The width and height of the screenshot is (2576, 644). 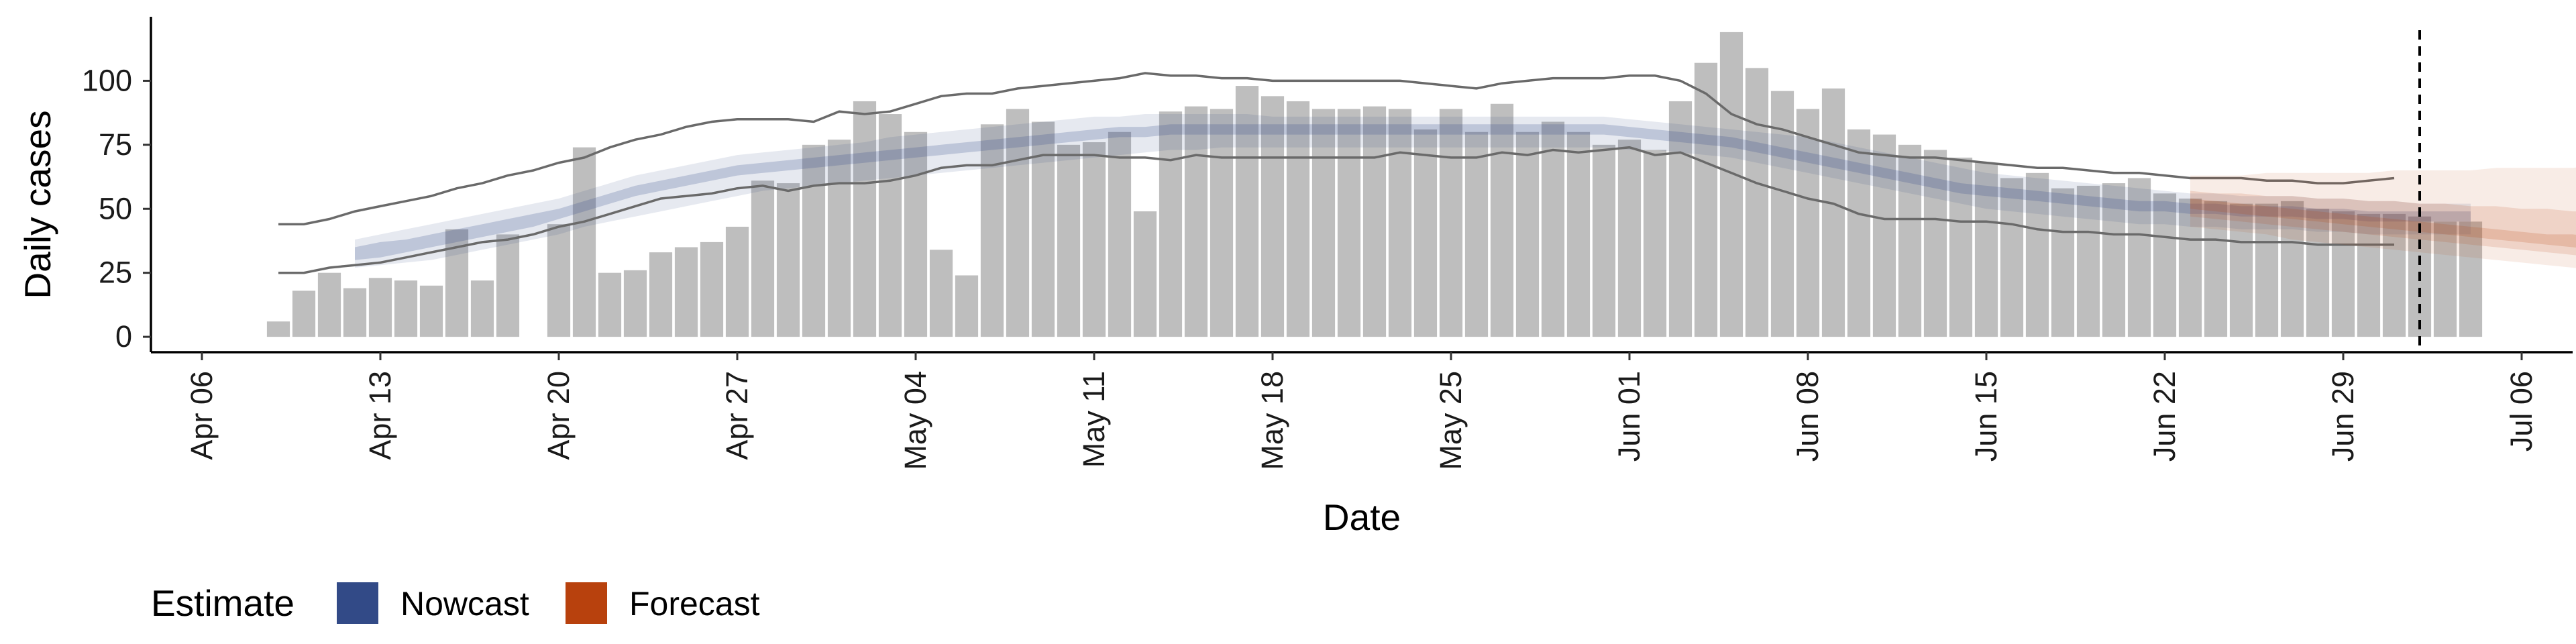 I want to click on forecast-band-median, so click(x=2383, y=223).